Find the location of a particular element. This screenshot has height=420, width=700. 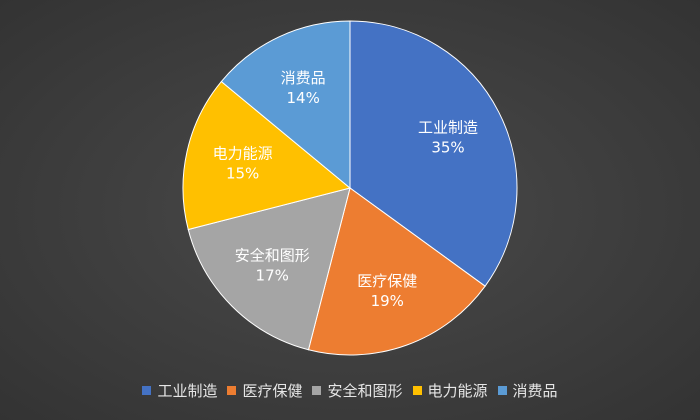

legend-item: 消费品 is located at coordinates (527, 390).